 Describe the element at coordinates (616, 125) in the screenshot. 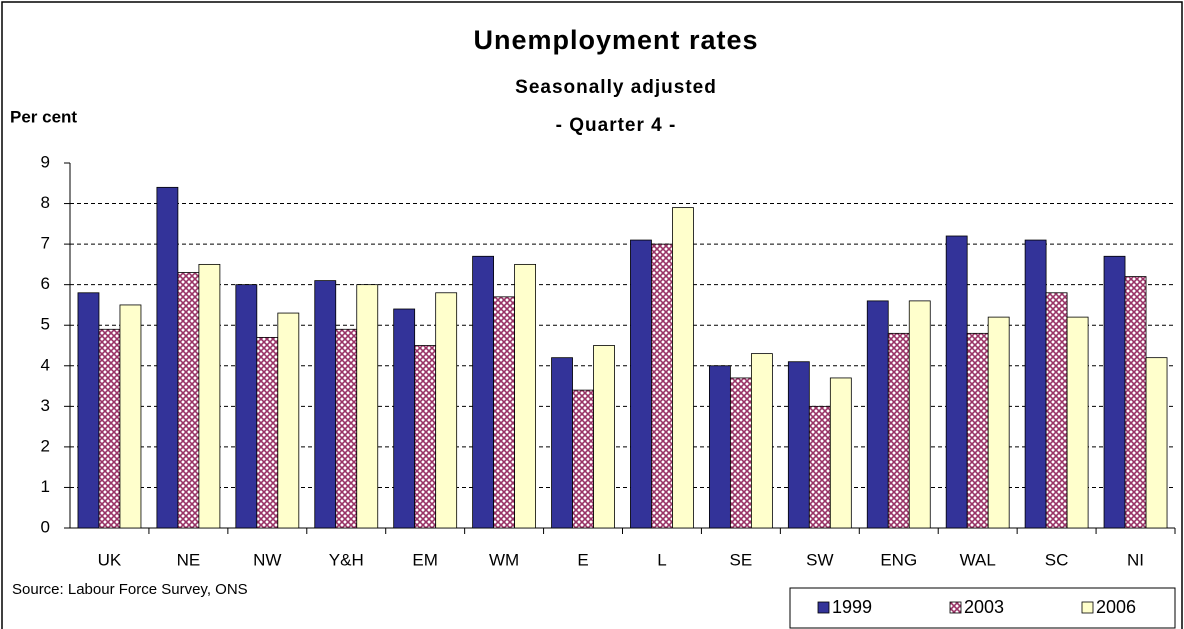

I see `chart-subtitle: - Quarter 4 -` at that location.